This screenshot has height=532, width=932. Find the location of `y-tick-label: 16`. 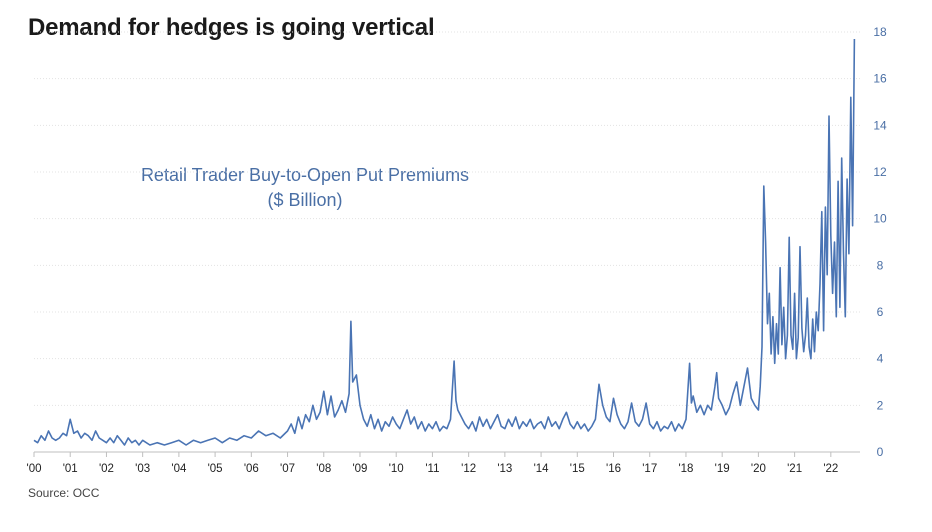

y-tick-label: 16 is located at coordinates (880, 79).